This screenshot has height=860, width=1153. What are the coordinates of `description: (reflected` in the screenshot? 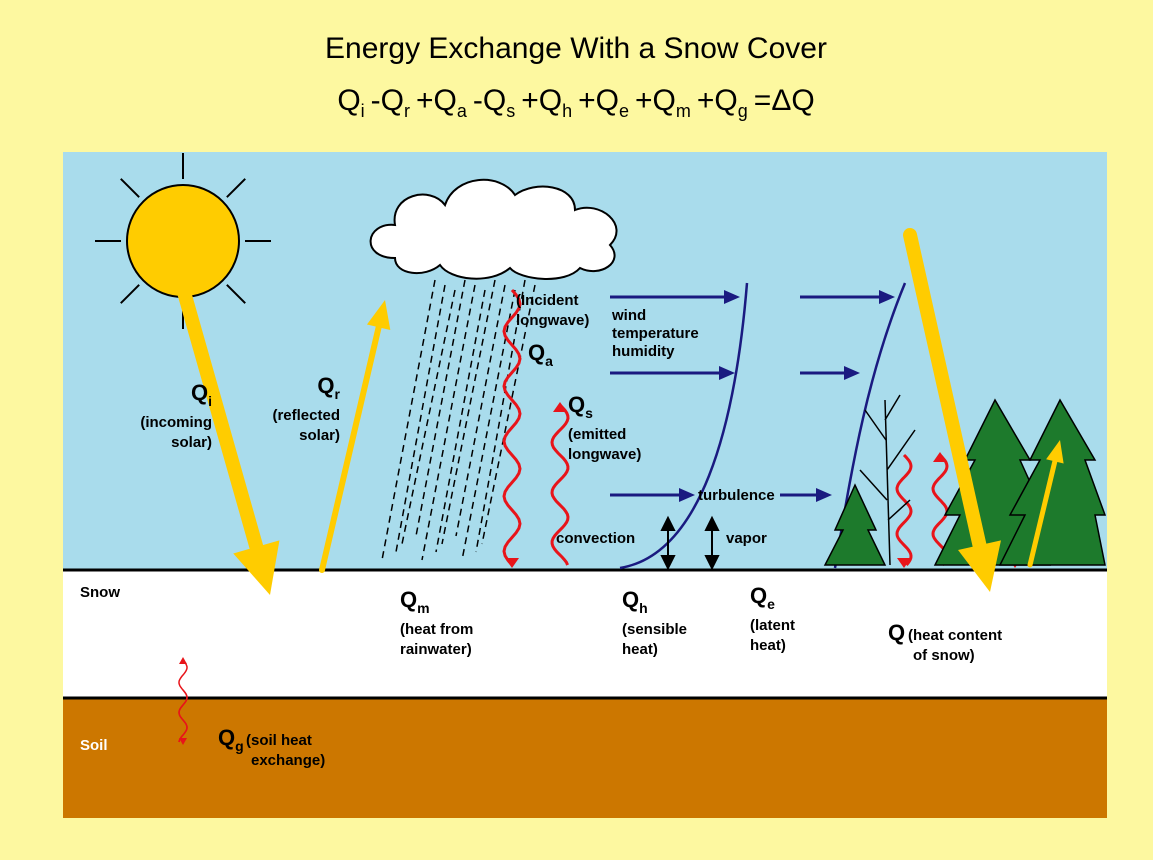 It's located at (306, 415).